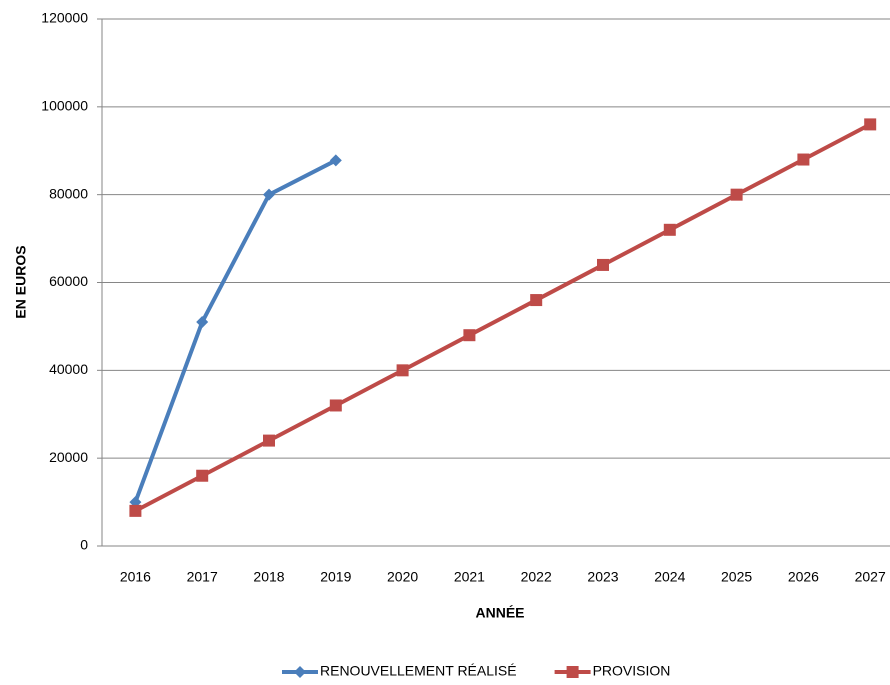 Image resolution: width=890 pixels, height=685 pixels. What do you see at coordinates (84, 545) in the screenshot?
I see `y-tick-label: 0` at bounding box center [84, 545].